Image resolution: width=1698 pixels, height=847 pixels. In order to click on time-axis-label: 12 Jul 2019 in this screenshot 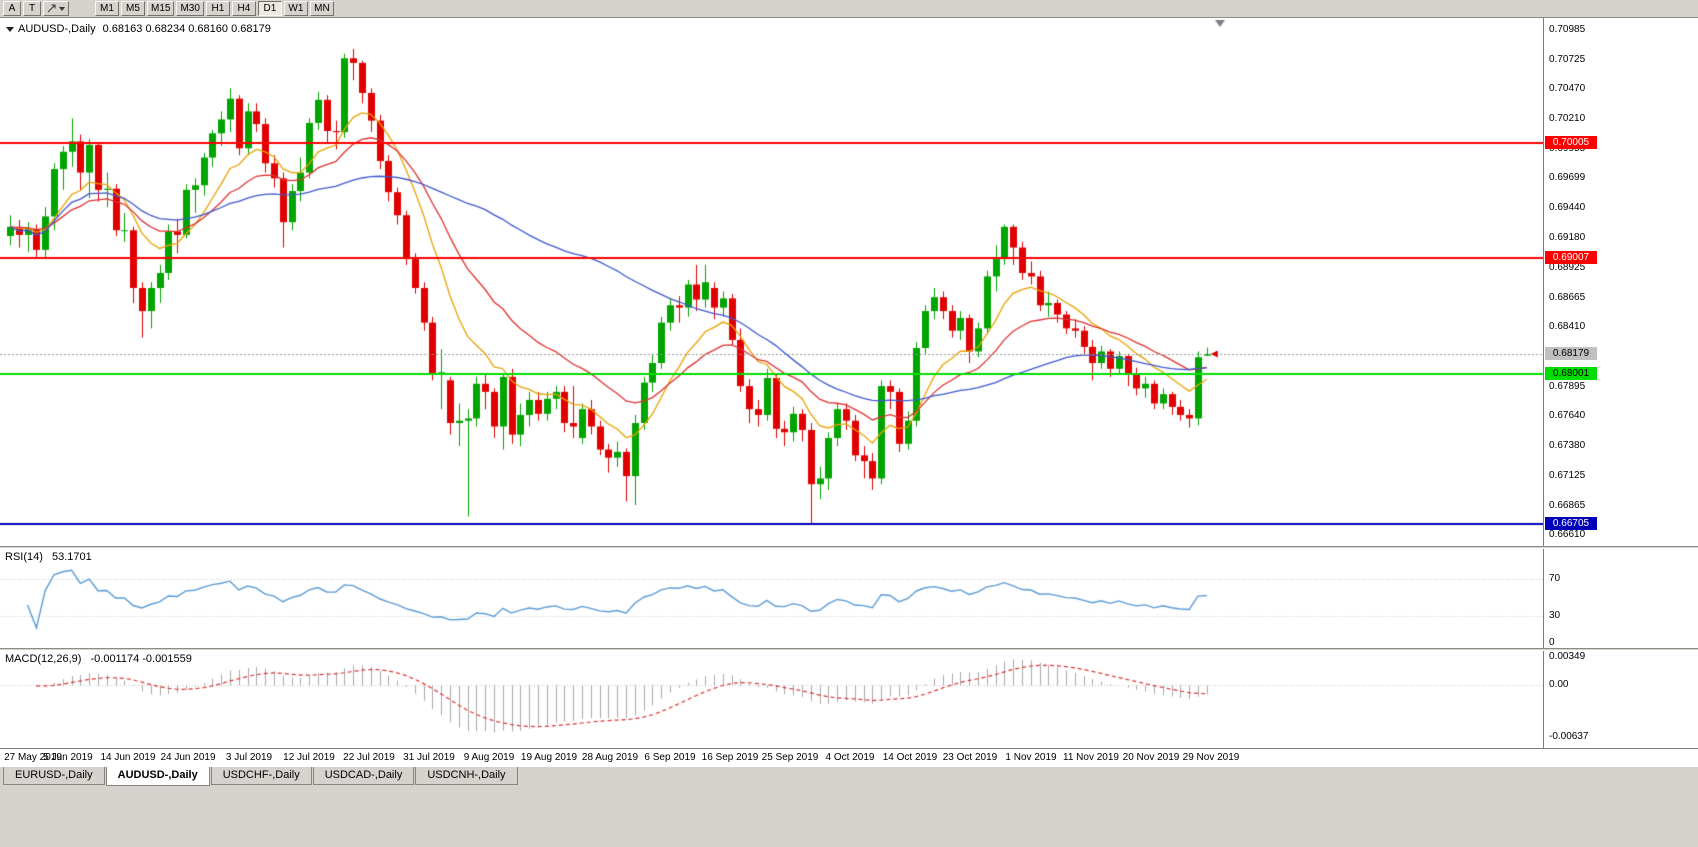, I will do `click(309, 757)`.